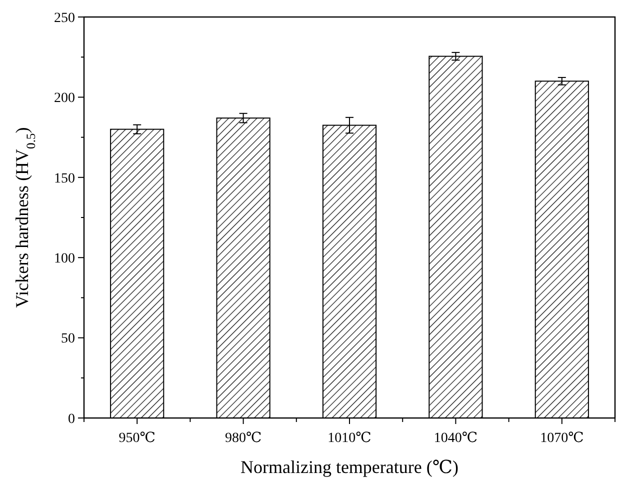 The image size is (631, 485). What do you see at coordinates (68, 339) in the screenshot?
I see `y-tick-label: 50` at bounding box center [68, 339].